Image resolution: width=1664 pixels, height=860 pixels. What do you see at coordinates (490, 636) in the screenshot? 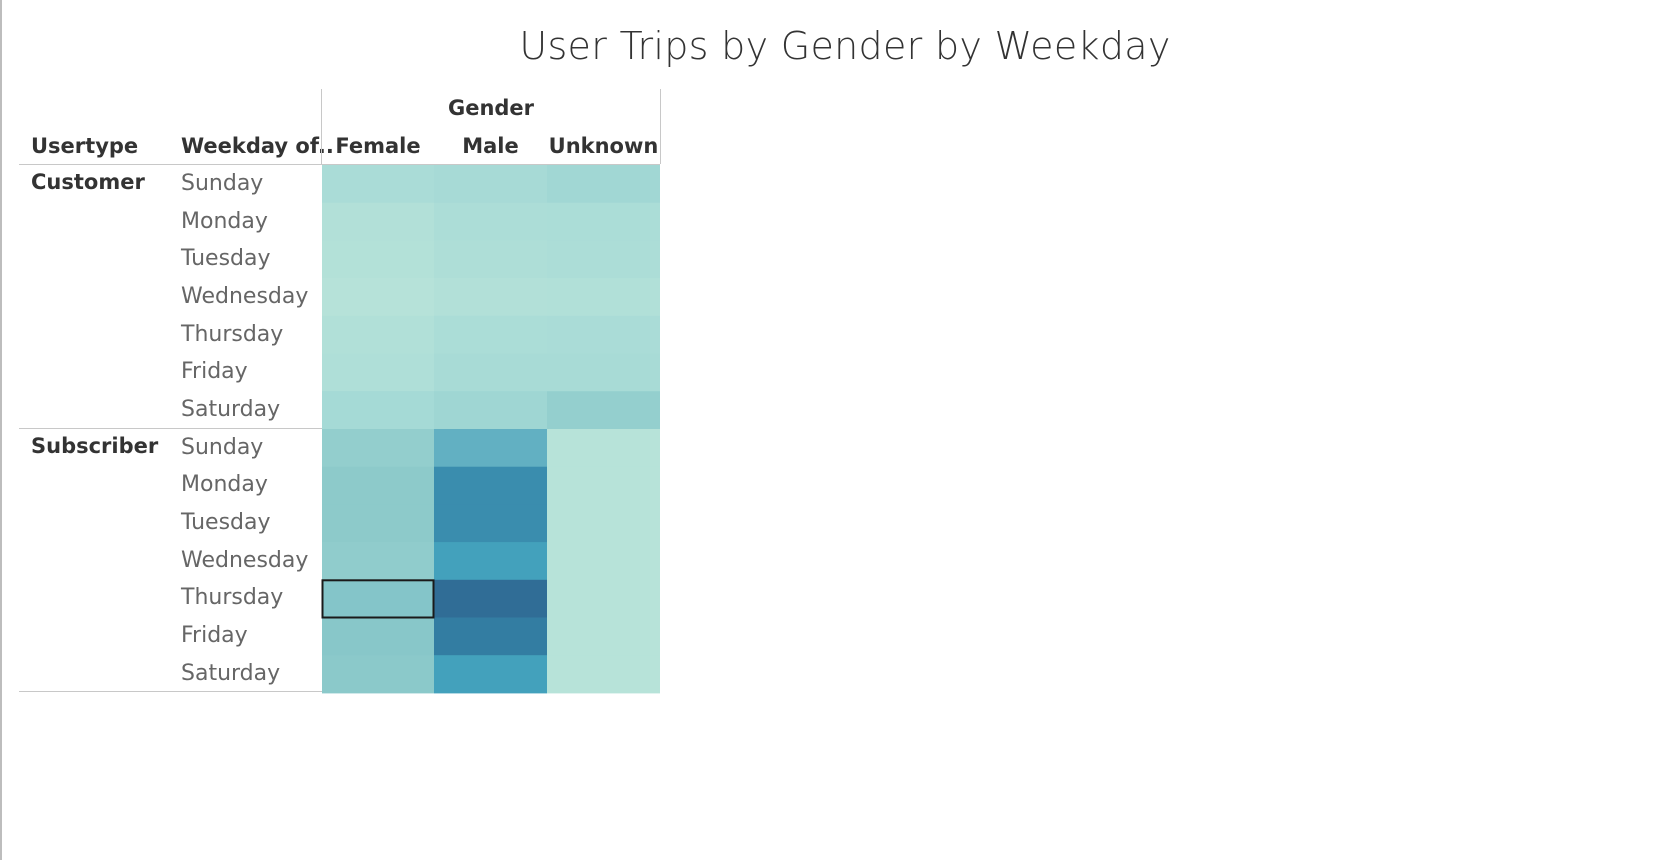
I see `heatmap-cell-subscriber-friday-male` at bounding box center [490, 636].